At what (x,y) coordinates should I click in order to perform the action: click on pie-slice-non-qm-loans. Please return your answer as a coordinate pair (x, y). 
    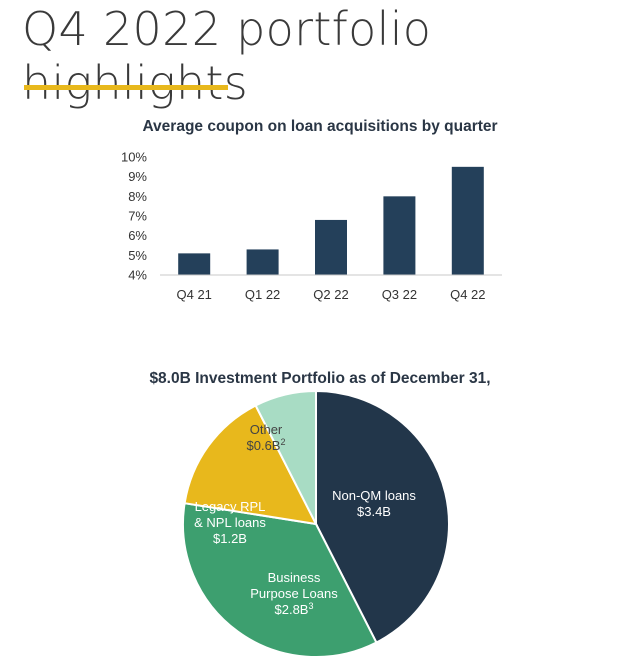
    Looking at the image, I should click on (382, 516).